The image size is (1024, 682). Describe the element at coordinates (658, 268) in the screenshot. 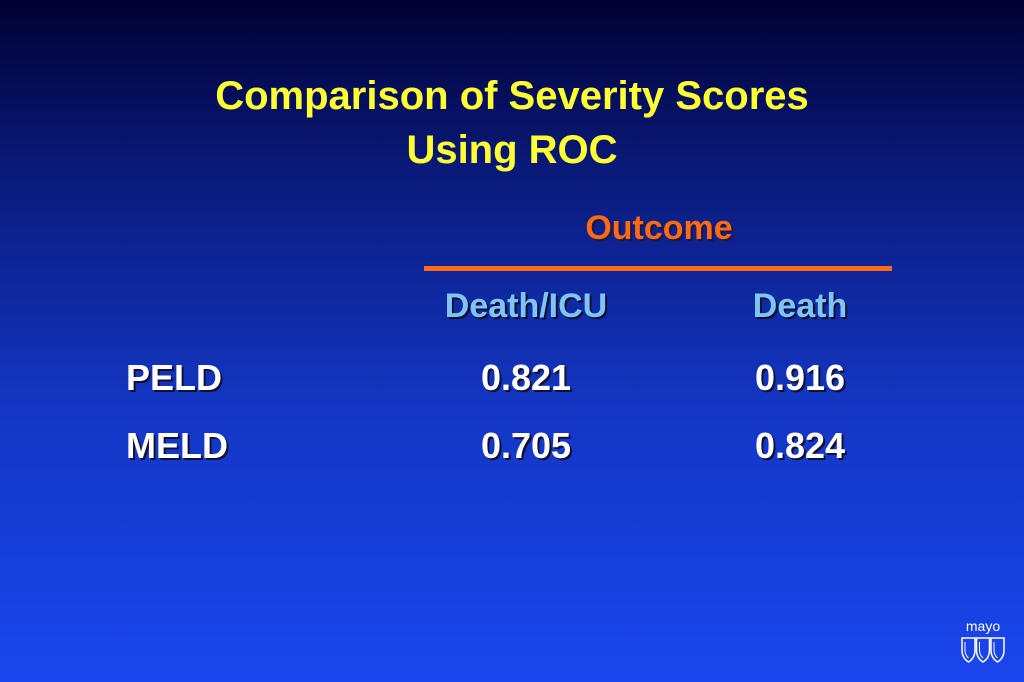

I see `outcome-divider` at that location.